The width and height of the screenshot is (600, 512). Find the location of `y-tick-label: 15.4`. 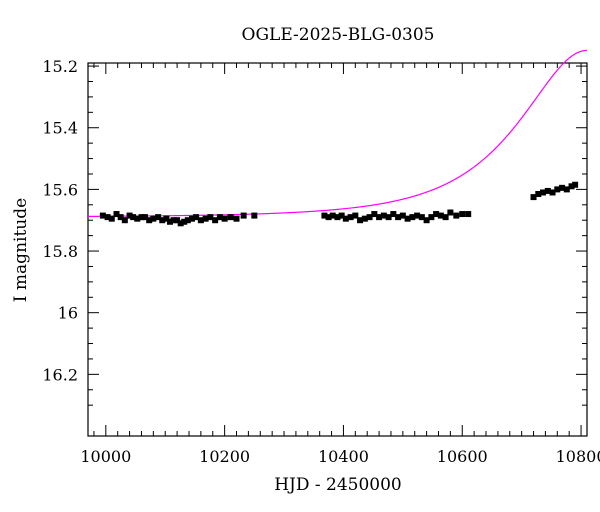

y-tick-label: 15.4 is located at coordinates (60, 128).